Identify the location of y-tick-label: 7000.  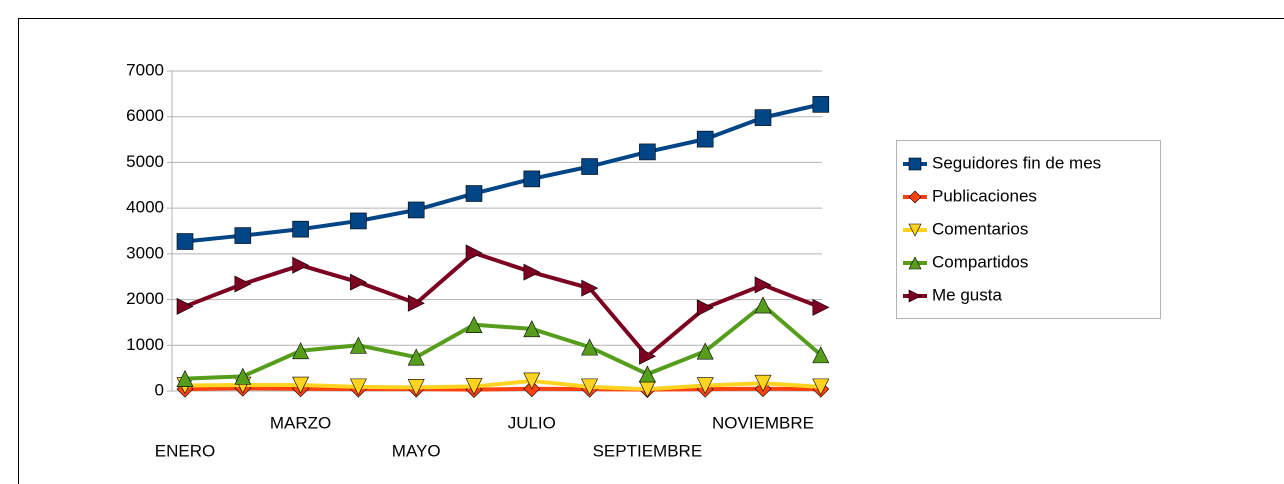
(145, 69).